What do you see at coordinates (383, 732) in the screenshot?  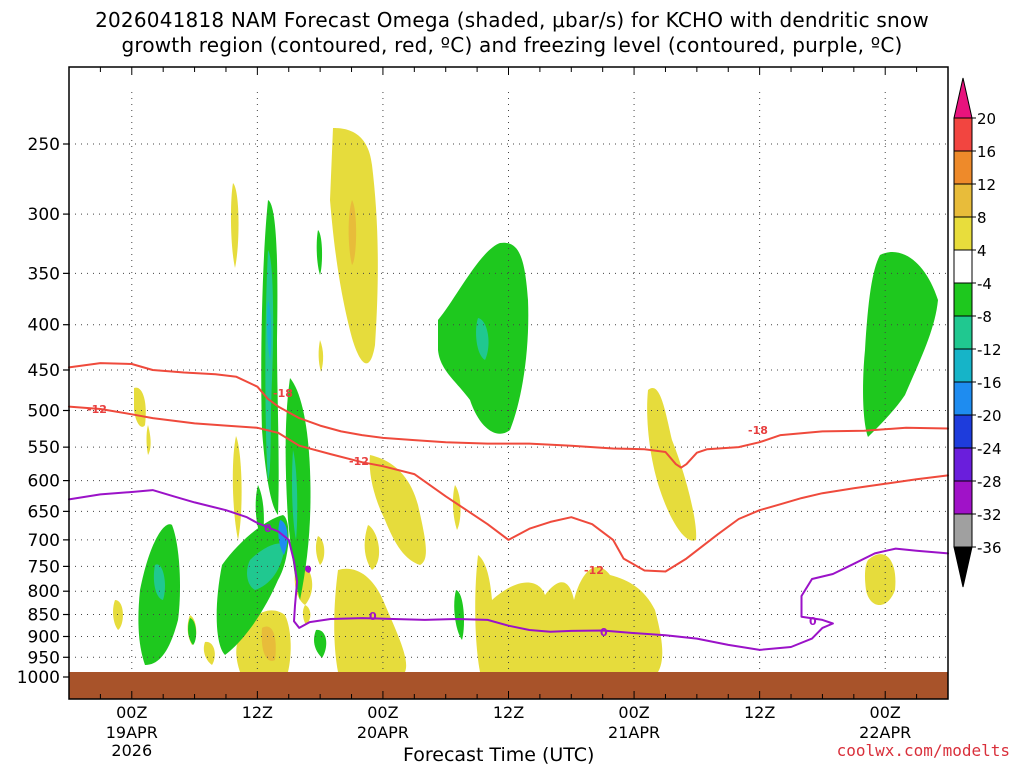 I see `x-tick-date: 20APR` at bounding box center [383, 732].